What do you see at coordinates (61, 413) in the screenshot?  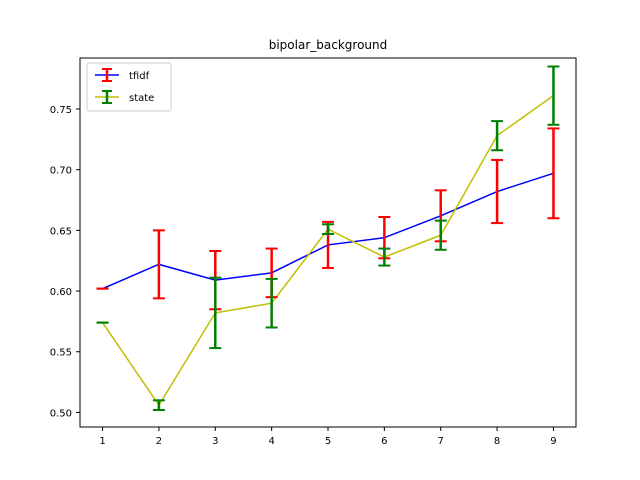 I see `y-tick-label: 0.50` at bounding box center [61, 413].